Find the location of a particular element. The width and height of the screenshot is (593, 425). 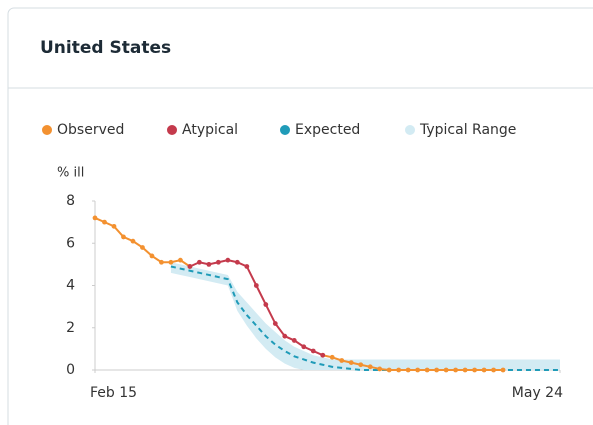

legend: Observed Atypical Expected Typical Range is located at coordinates (279, 130).